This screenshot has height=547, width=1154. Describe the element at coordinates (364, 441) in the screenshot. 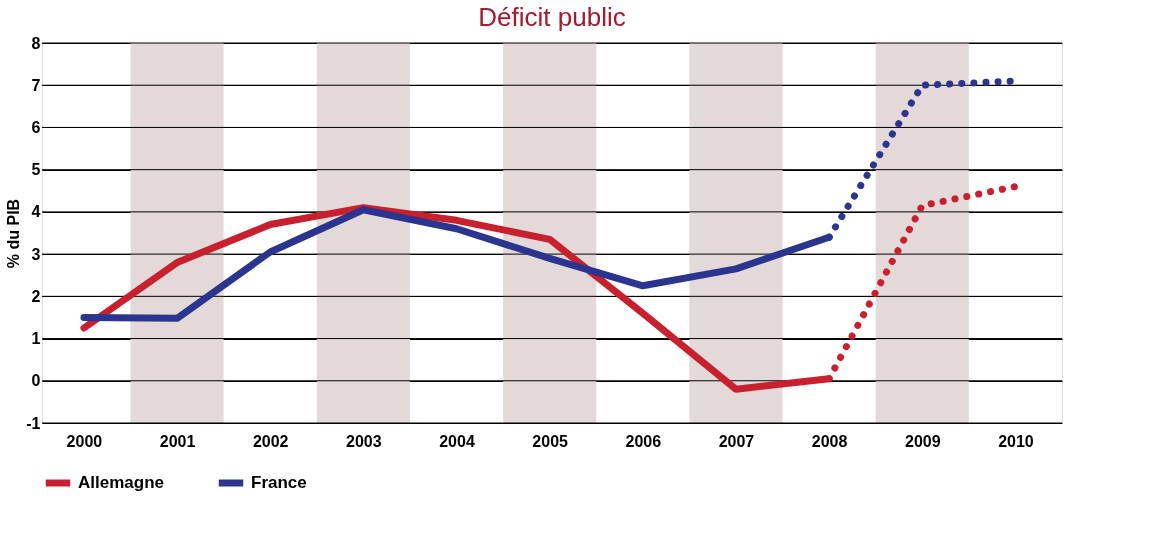

I see `x-tick-label: 2003` at that location.